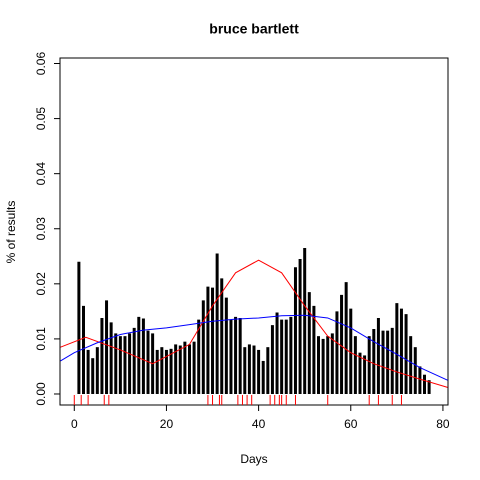  Describe the element at coordinates (167, 424) in the screenshot. I see `x-tick-label: 20` at that location.